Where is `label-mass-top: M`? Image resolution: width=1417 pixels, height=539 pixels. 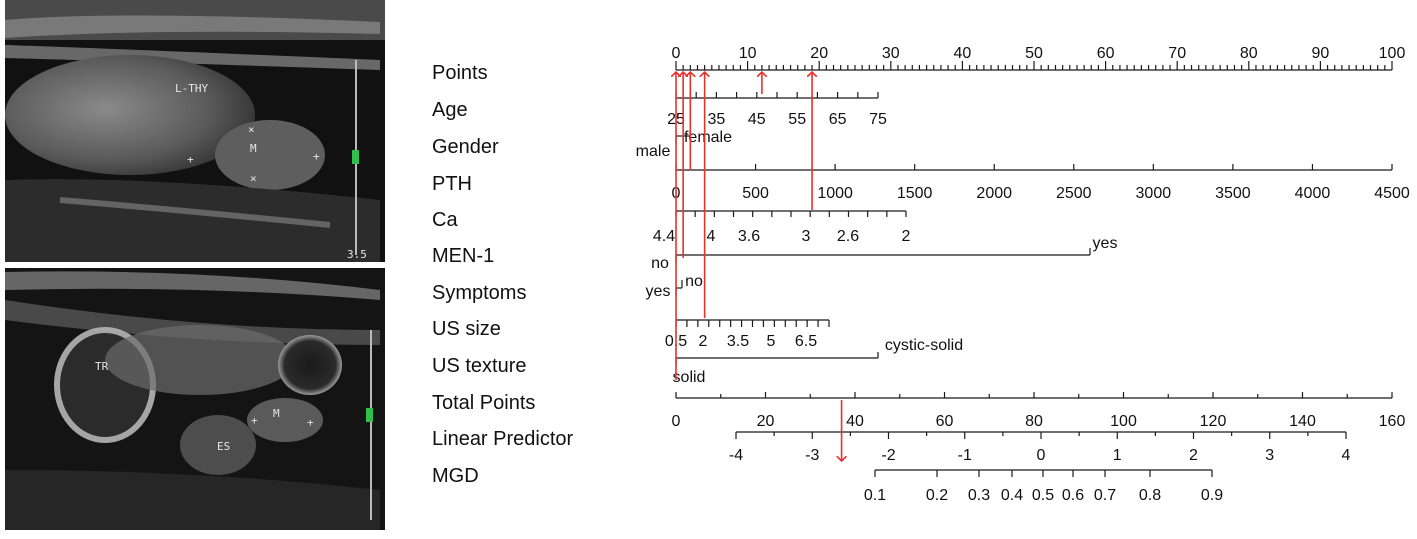
label-mass-top: M is located at coordinates (253, 148).